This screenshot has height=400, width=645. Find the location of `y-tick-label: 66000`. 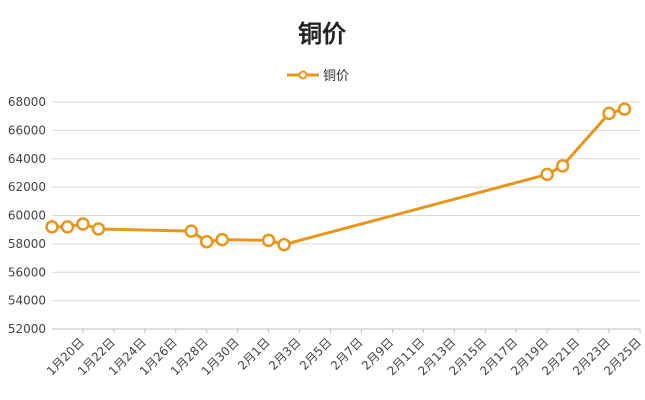

y-tick-label: 66000 is located at coordinates (27, 130).